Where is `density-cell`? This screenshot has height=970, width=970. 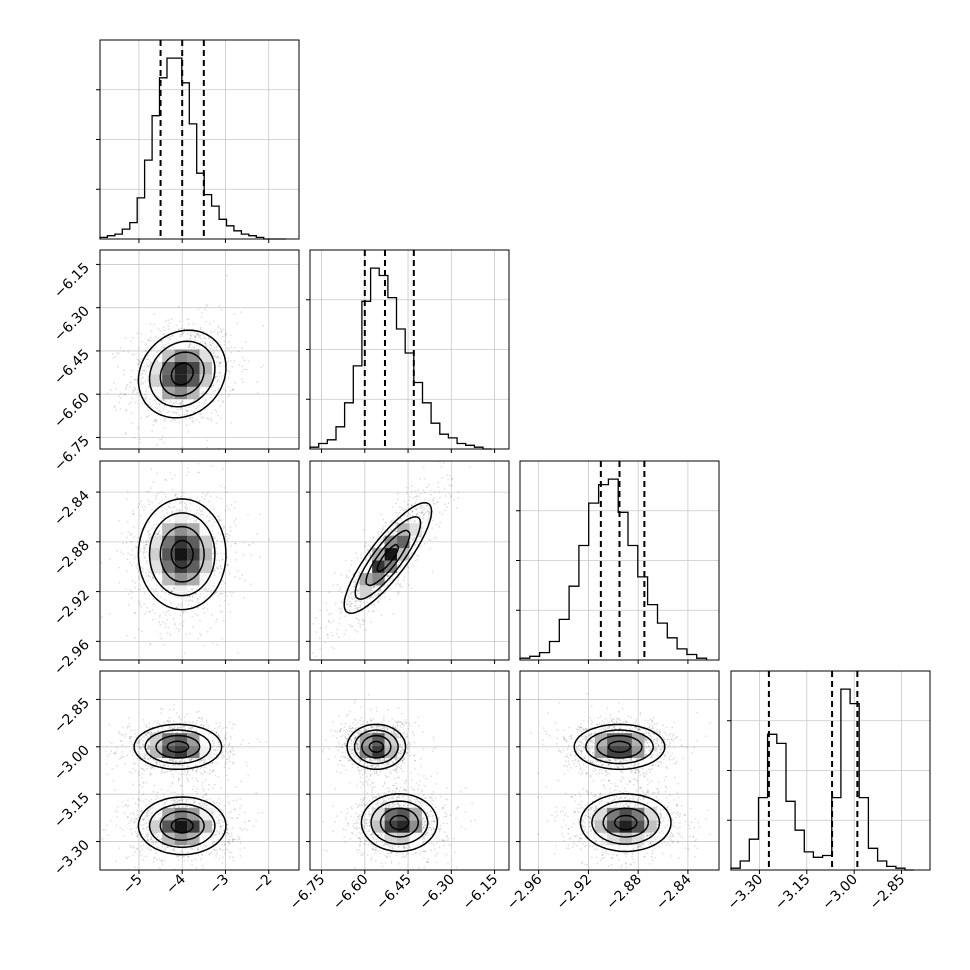
density-cell is located at coordinates (181, 343).